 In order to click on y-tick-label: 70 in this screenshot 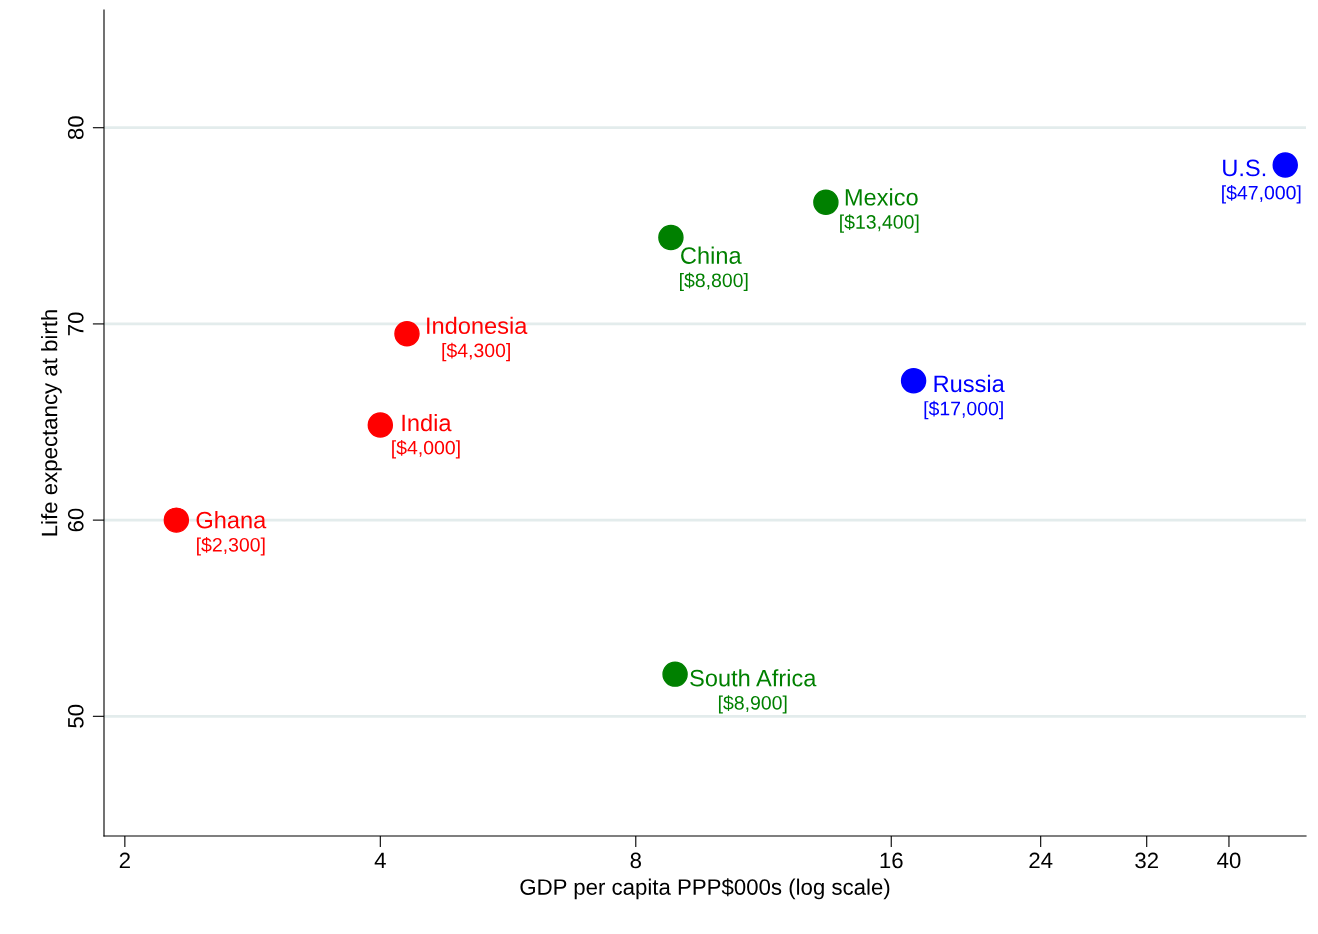, I will do `click(75, 324)`.